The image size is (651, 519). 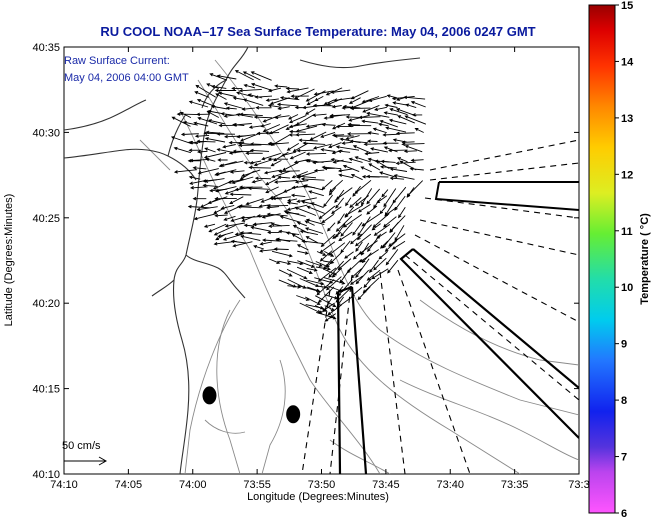 I want to click on y-axis-label: Latitude (Degrees:Minutes), so click(x=9, y=260).